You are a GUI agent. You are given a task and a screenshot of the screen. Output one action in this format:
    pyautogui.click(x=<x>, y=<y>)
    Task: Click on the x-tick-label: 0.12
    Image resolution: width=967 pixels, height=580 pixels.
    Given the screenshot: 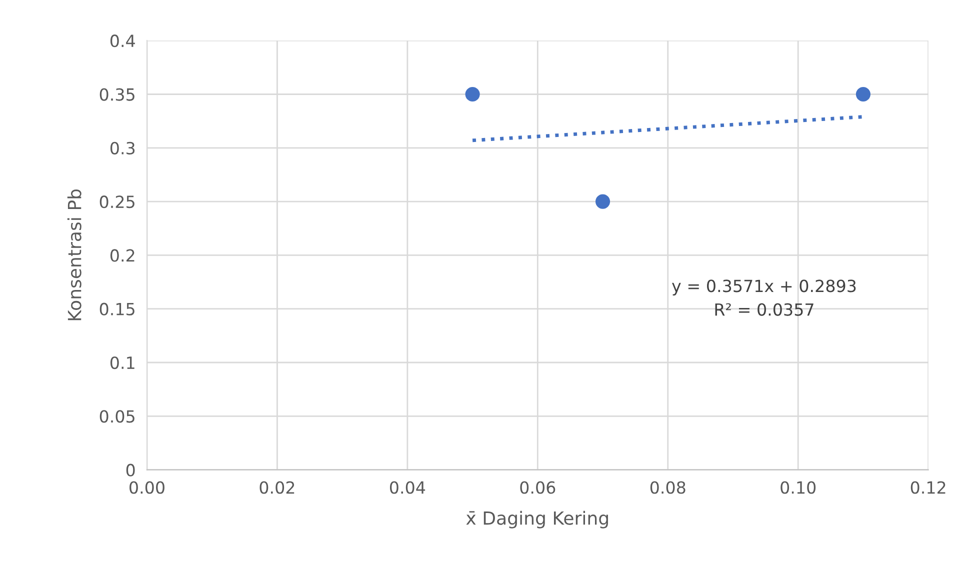 What is the action you would take?
    pyautogui.click(x=928, y=487)
    